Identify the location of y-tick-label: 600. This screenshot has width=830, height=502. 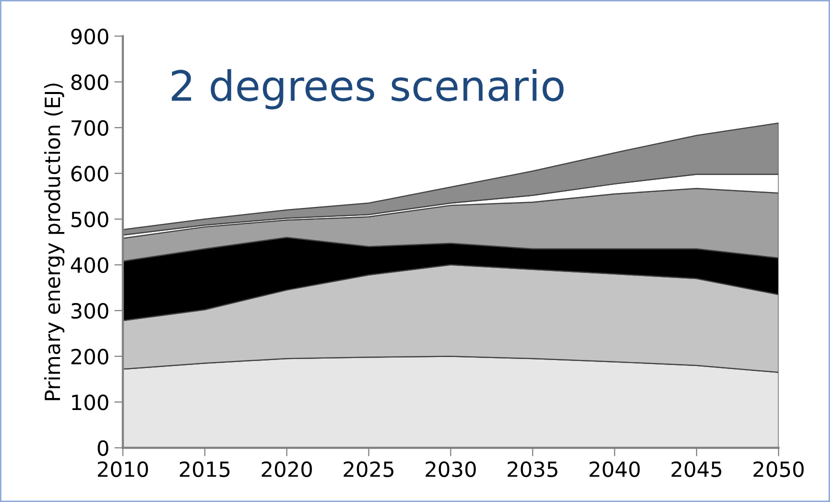
(89, 174).